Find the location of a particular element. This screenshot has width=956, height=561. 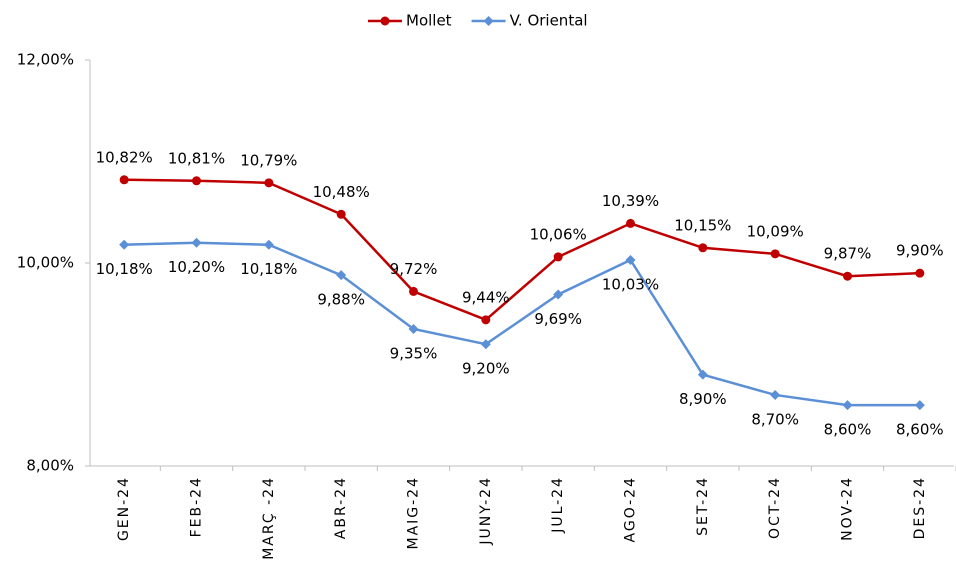

x-tick-label: MARÇ -24 is located at coordinates (269, 518).